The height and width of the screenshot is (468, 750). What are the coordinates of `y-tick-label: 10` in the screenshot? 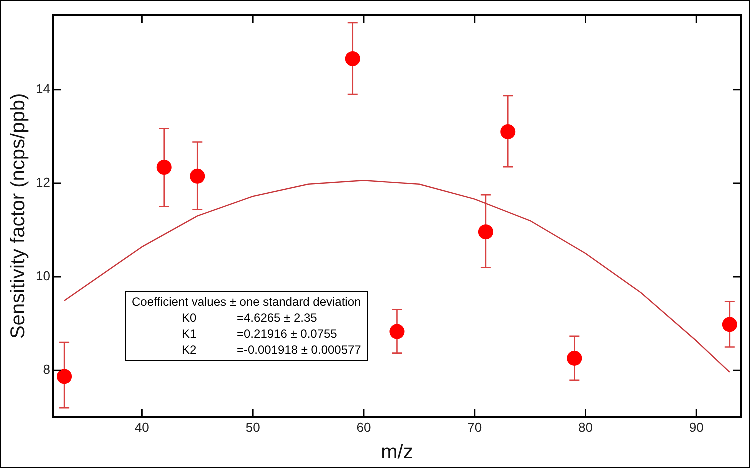 It's located at (43, 276).